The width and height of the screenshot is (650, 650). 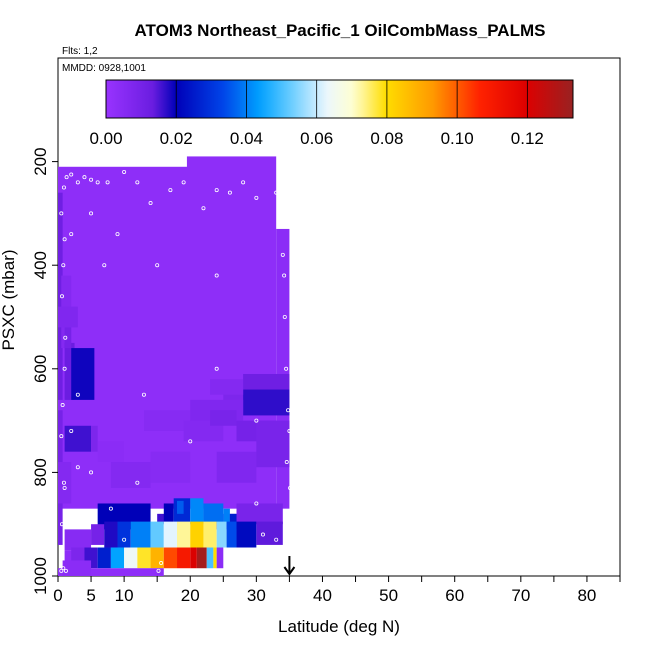 I want to click on y-tick-label: 600, so click(x=40, y=369).